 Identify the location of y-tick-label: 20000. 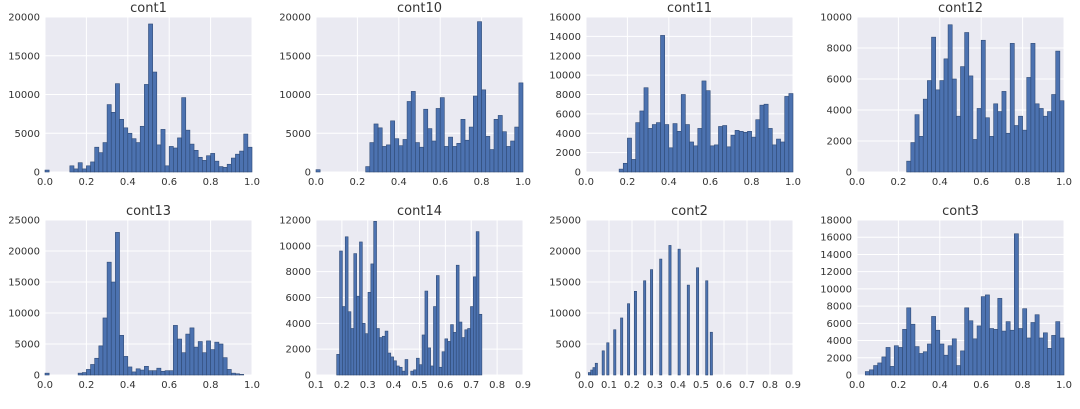
(295, 18).